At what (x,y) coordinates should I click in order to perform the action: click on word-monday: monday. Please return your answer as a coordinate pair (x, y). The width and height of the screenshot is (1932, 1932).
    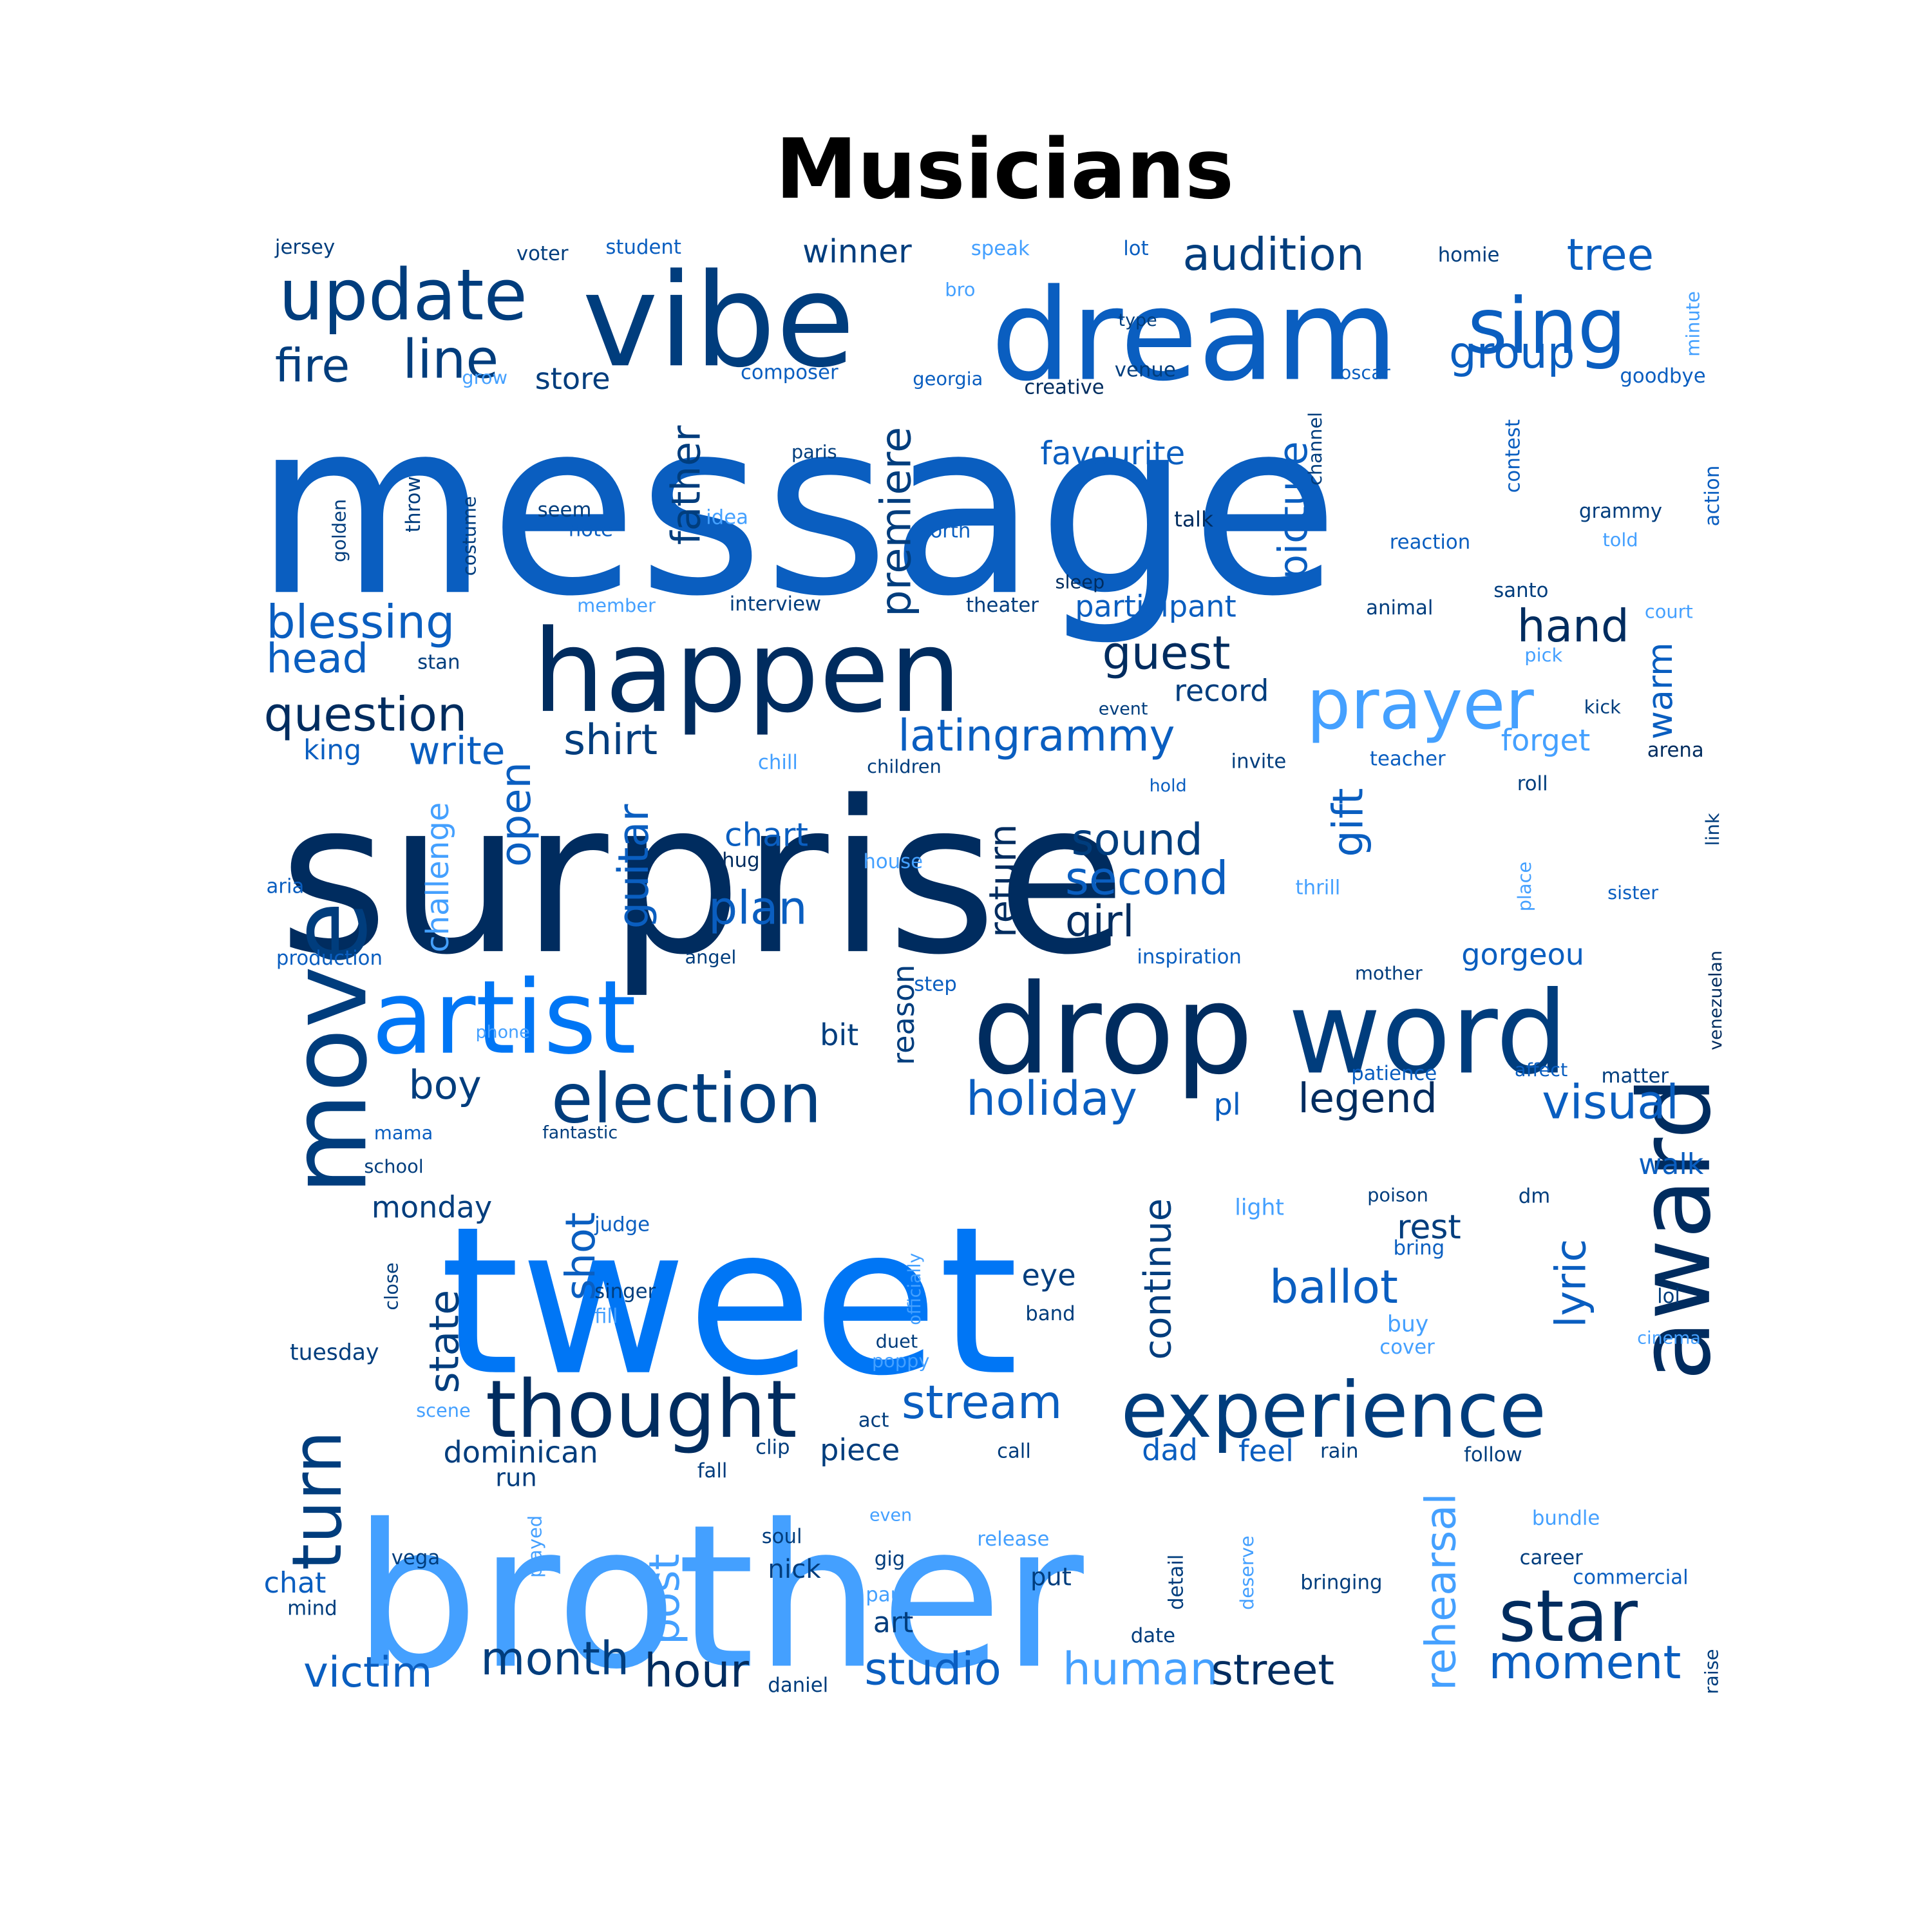
    Looking at the image, I should click on (432, 1206).